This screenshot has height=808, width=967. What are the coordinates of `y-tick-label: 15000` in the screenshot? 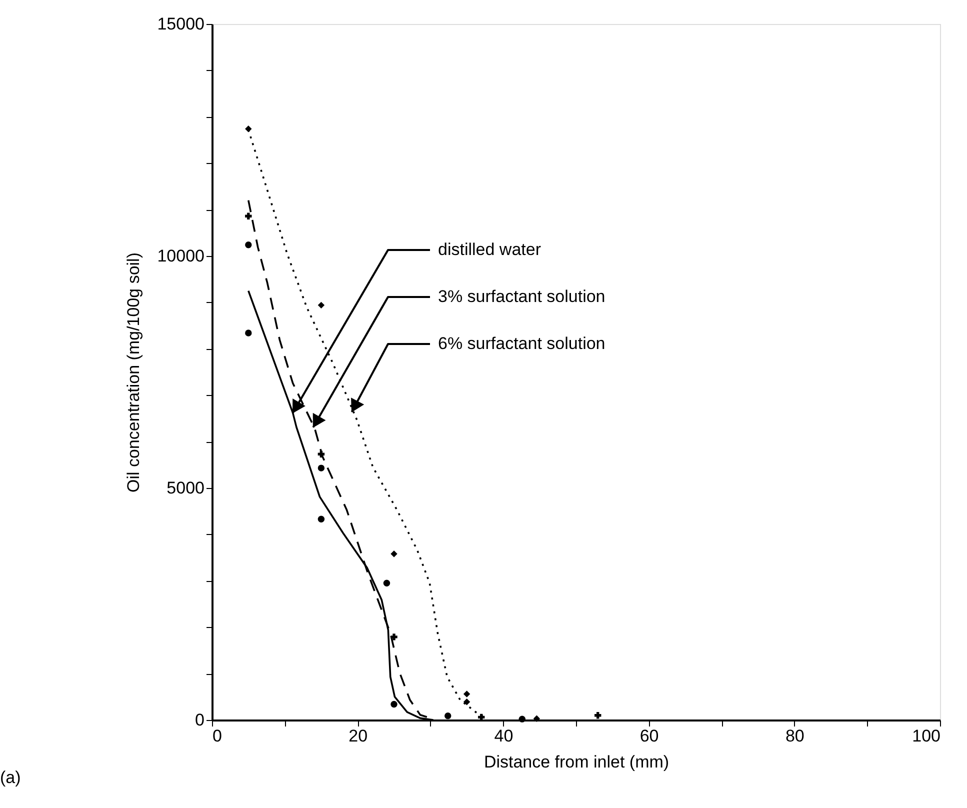 It's located at (180, 24).